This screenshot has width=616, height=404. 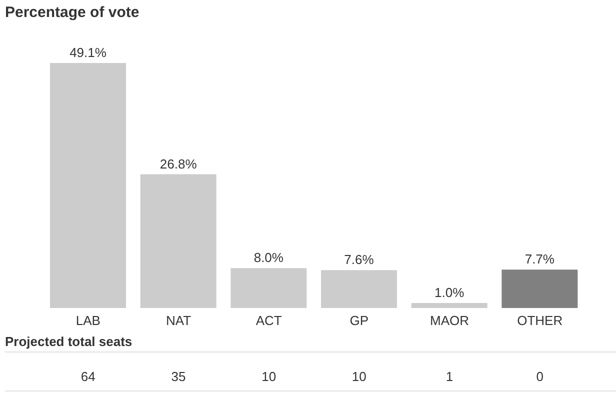 I want to click on data-label: 1, so click(x=449, y=376).